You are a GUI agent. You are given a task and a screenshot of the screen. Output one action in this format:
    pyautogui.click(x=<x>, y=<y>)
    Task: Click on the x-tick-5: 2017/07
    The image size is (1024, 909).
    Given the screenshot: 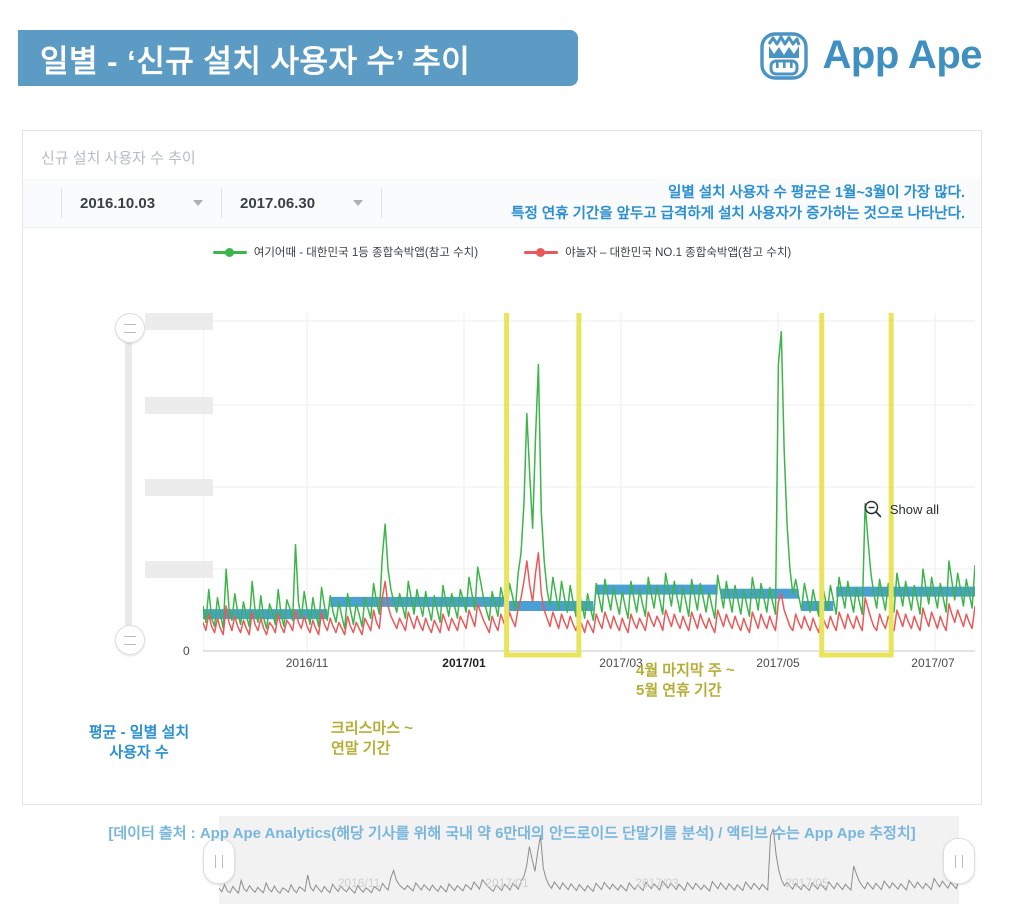 What is the action you would take?
    pyautogui.click(x=933, y=663)
    